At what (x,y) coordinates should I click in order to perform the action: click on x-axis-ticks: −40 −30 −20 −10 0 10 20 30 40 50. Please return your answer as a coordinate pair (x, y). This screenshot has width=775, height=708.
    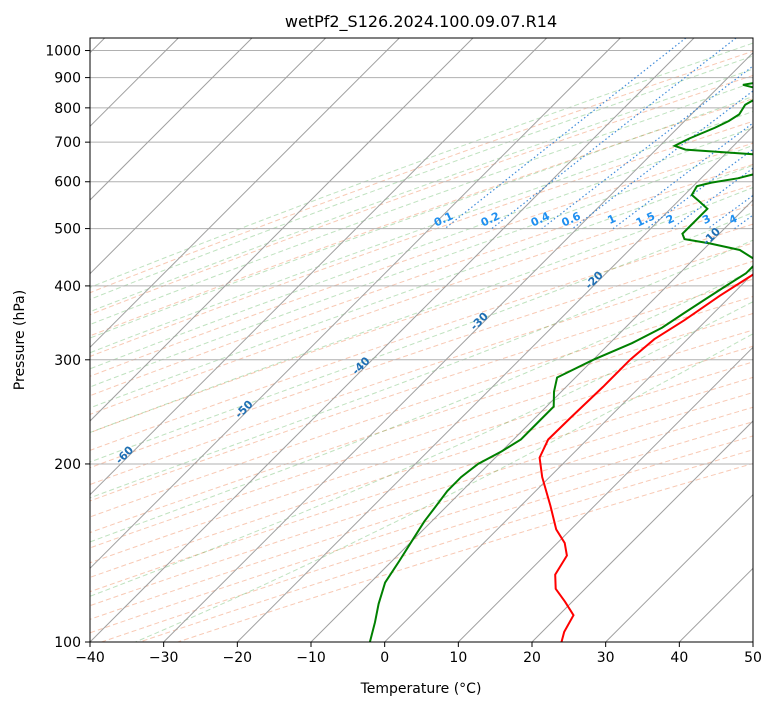
    Looking at the image, I should click on (418, 654).